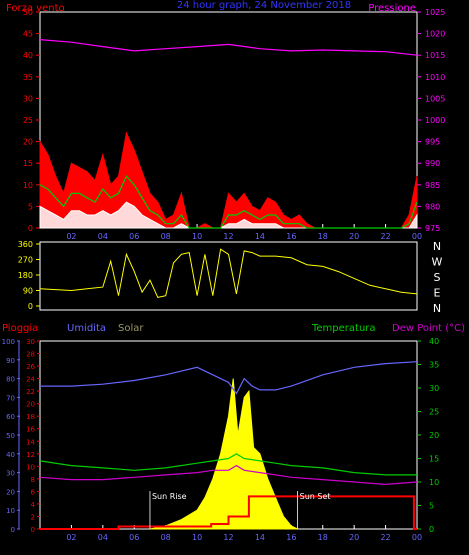 The width and height of the screenshot is (469, 555). Describe the element at coordinates (434, 388) in the screenshot. I see `temperature-y-tick-label: 30` at that location.